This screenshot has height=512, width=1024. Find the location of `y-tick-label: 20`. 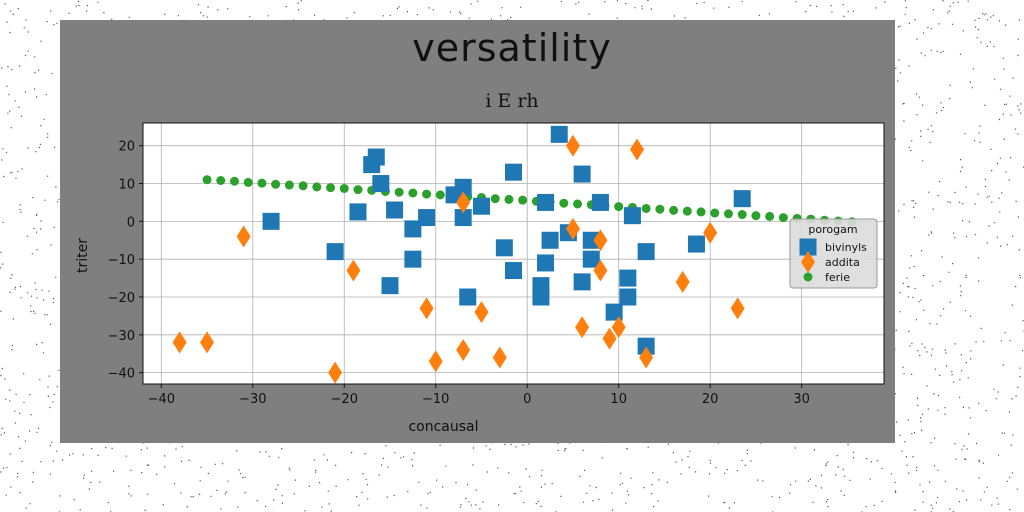

y-tick-label: 20 is located at coordinates (126, 147).